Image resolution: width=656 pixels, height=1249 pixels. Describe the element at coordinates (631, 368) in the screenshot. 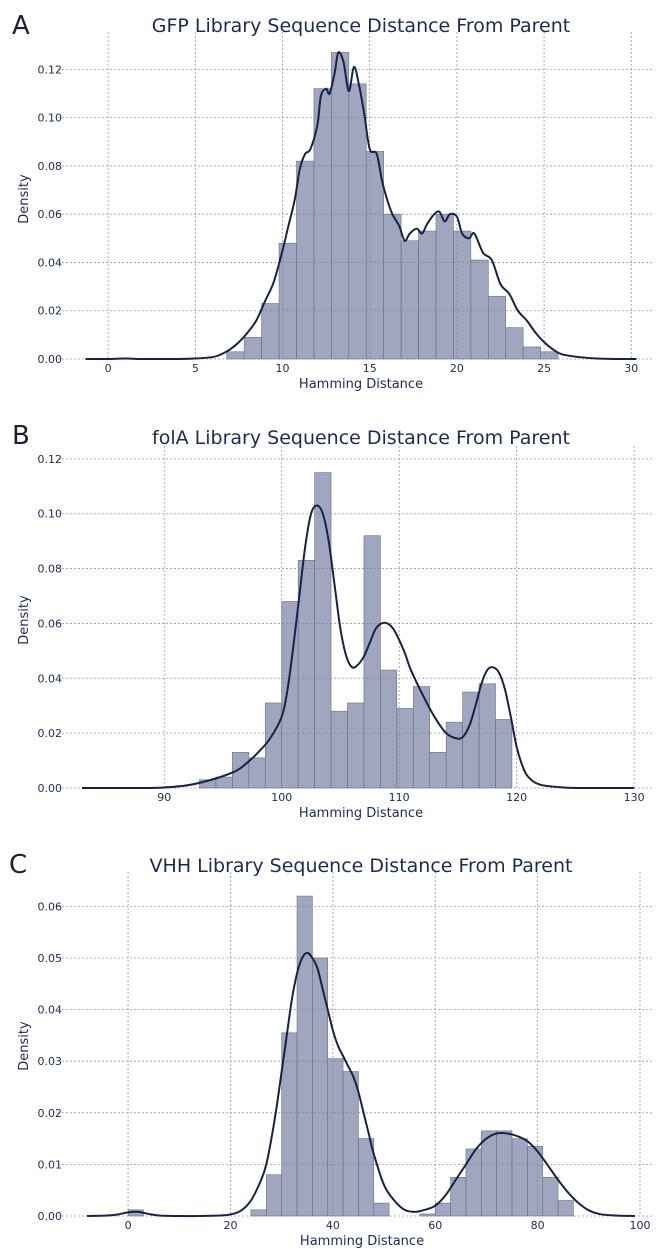

I see `x-tick-label-a-6: 30` at that location.